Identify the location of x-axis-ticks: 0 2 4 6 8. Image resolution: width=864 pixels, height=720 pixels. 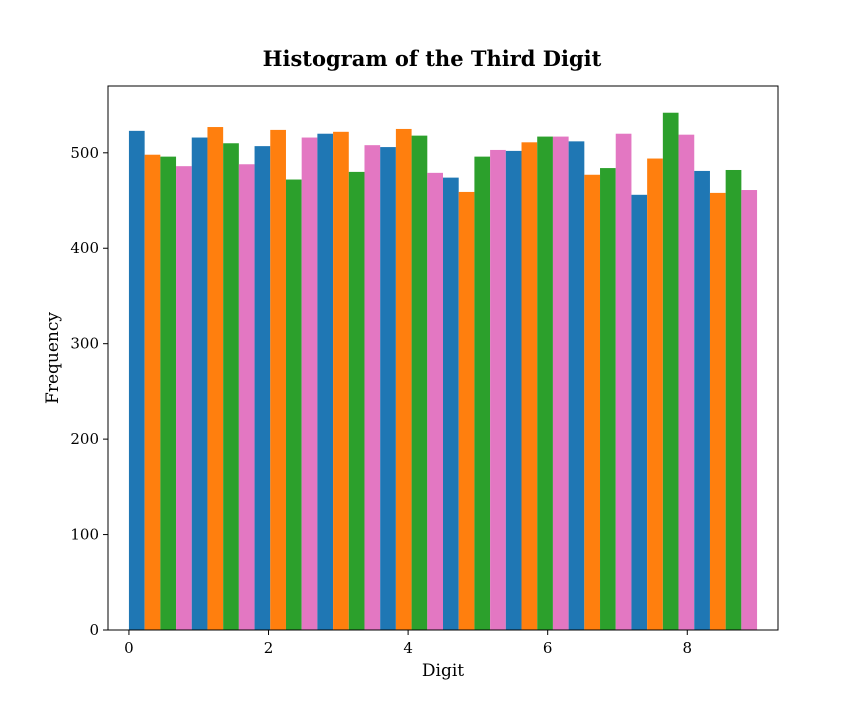
(408, 643).